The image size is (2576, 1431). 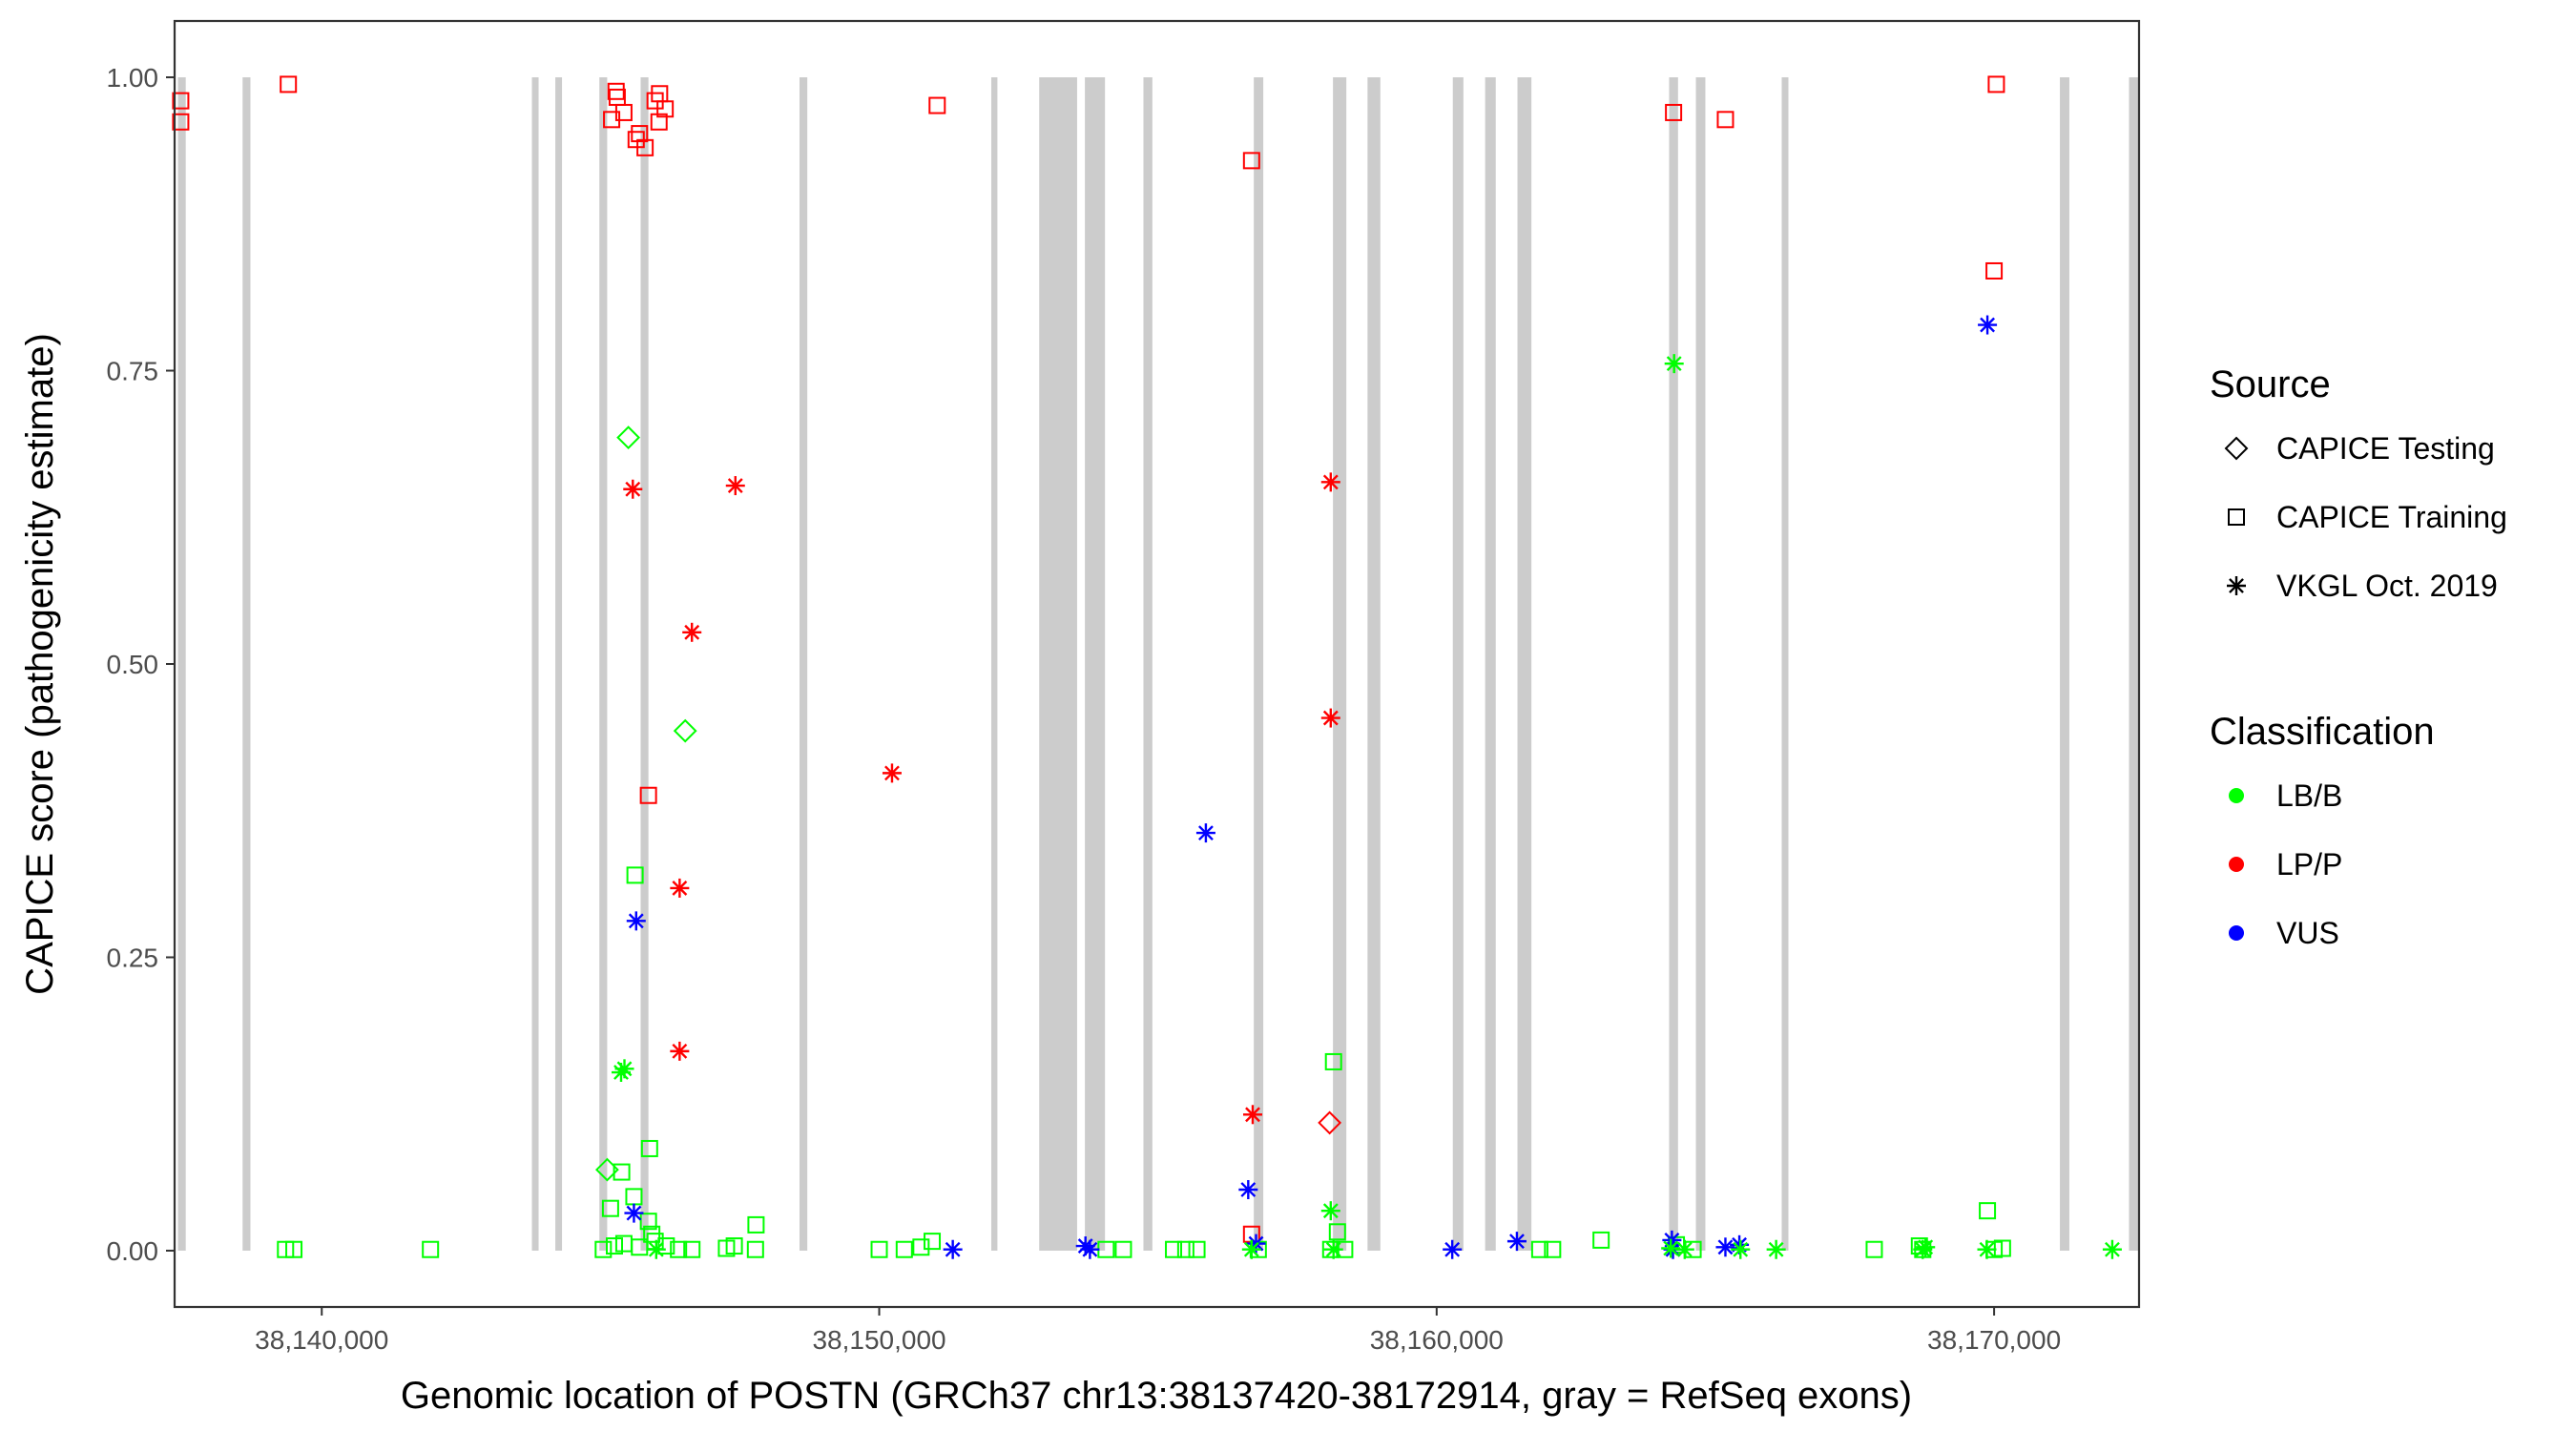 What do you see at coordinates (133, 371) in the screenshot?
I see `y-tick-label: 0.75` at bounding box center [133, 371].